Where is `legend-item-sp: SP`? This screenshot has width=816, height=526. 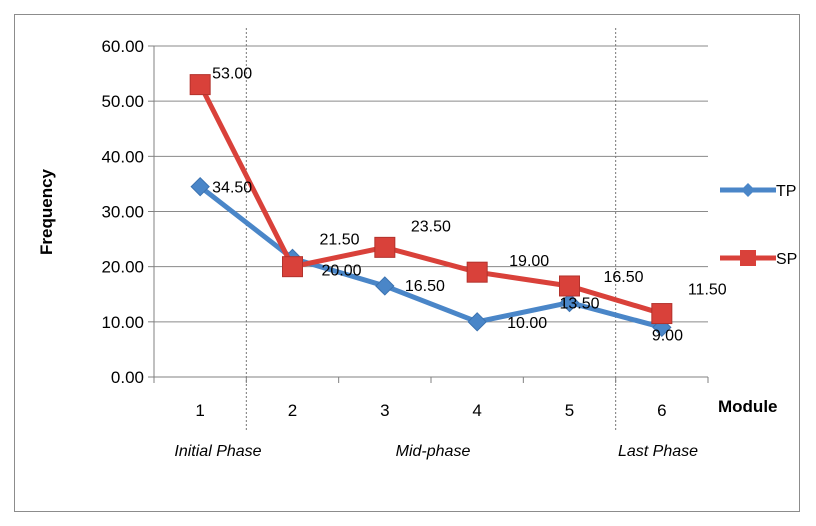
legend-item-sp: SP is located at coordinates (758, 259).